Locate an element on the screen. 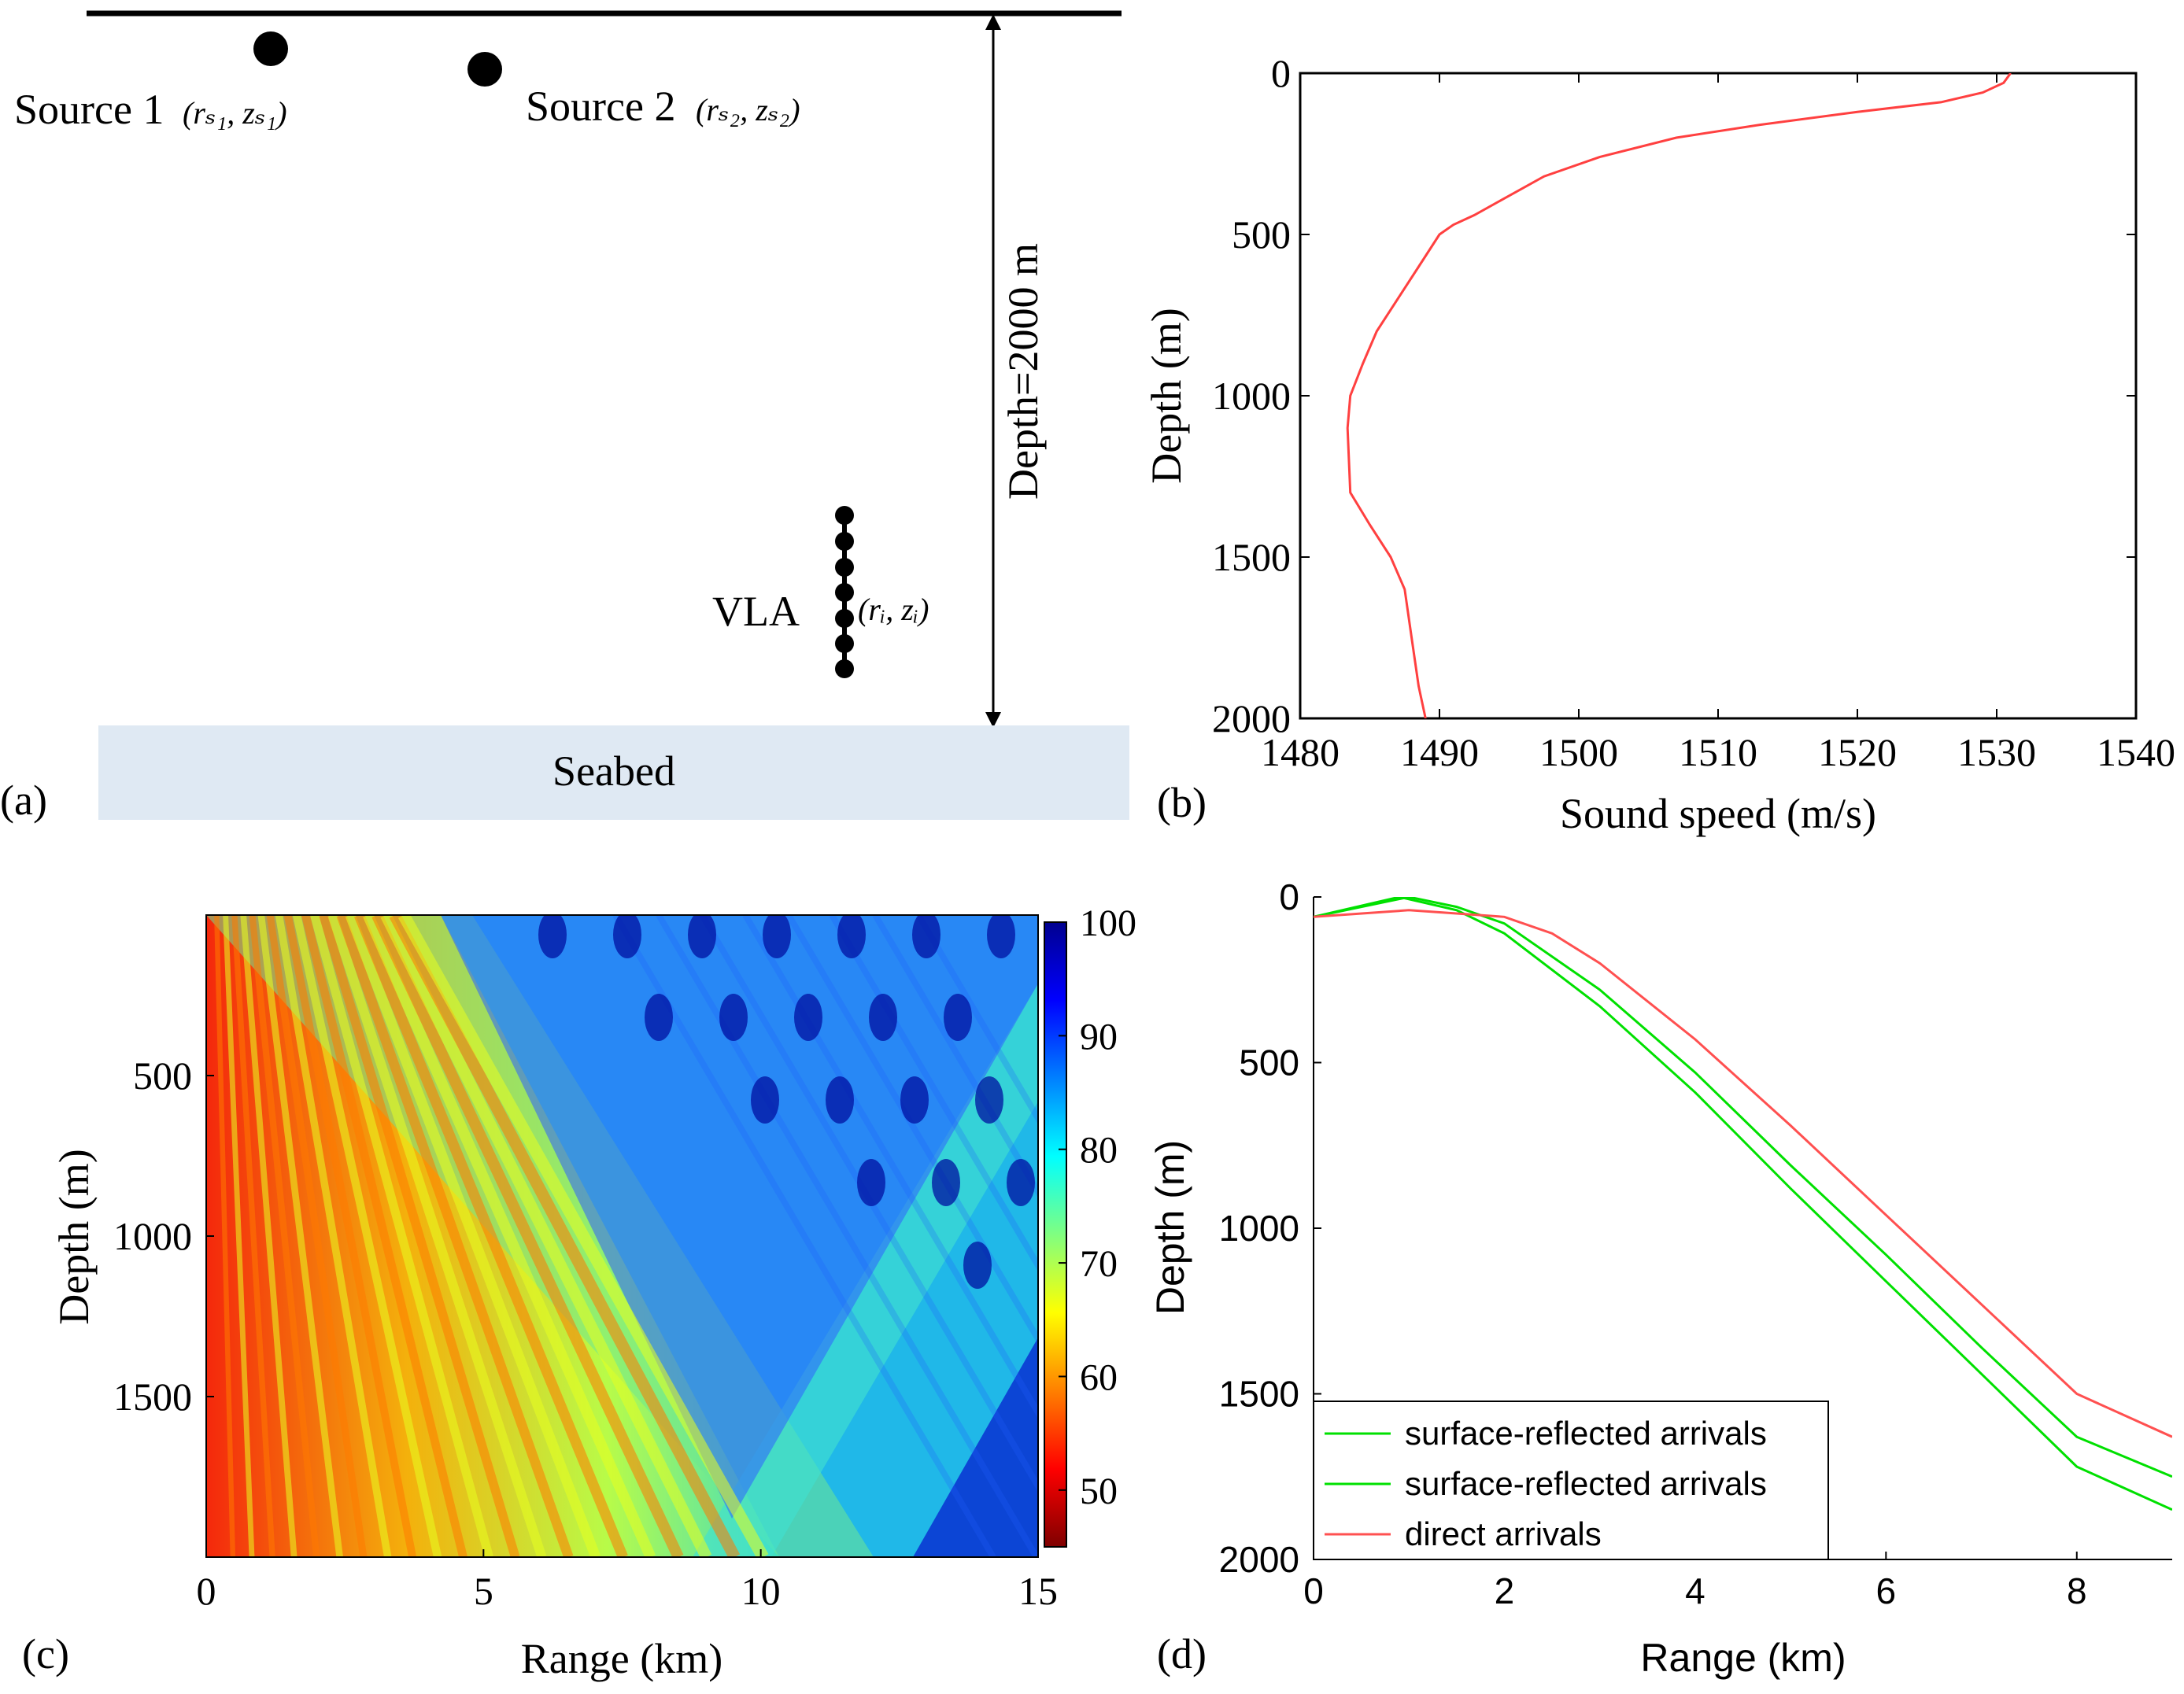  panel-c-label: (c) is located at coordinates (45, 1653).